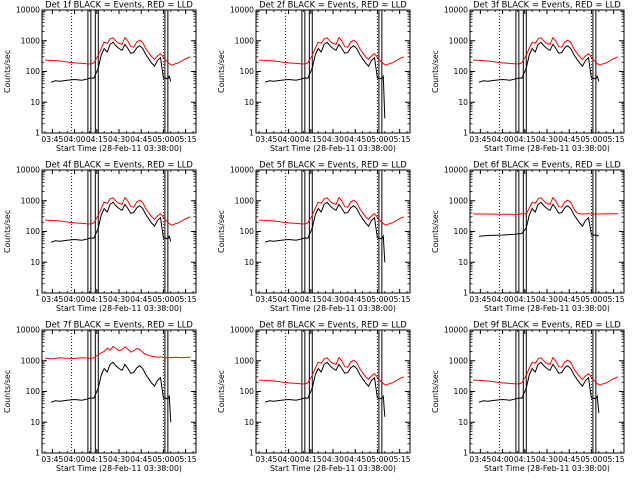 This screenshot has width=640, height=480. What do you see at coordinates (333, 325) in the screenshot?
I see `panel-title: Det 8f BLACK = Events, RED = LLD` at bounding box center [333, 325].